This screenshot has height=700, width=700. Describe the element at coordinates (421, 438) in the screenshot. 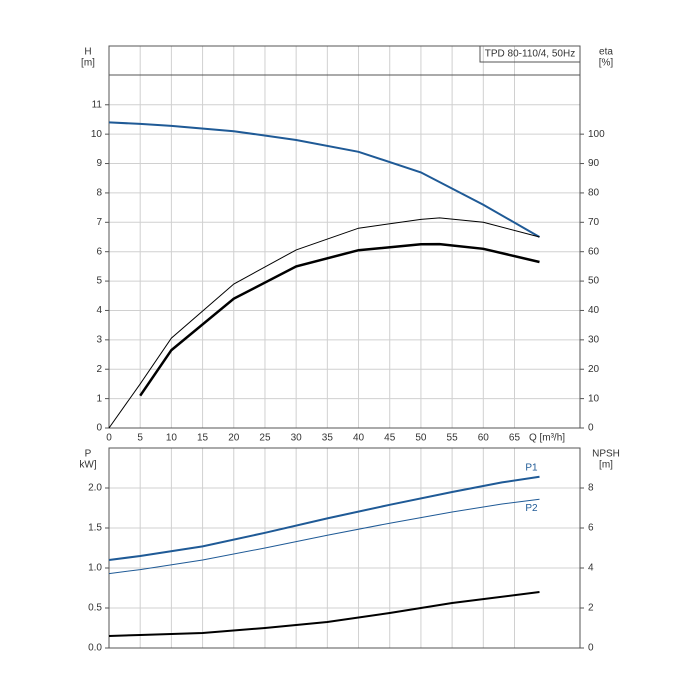

I see `x-tick-label: 50` at that location.